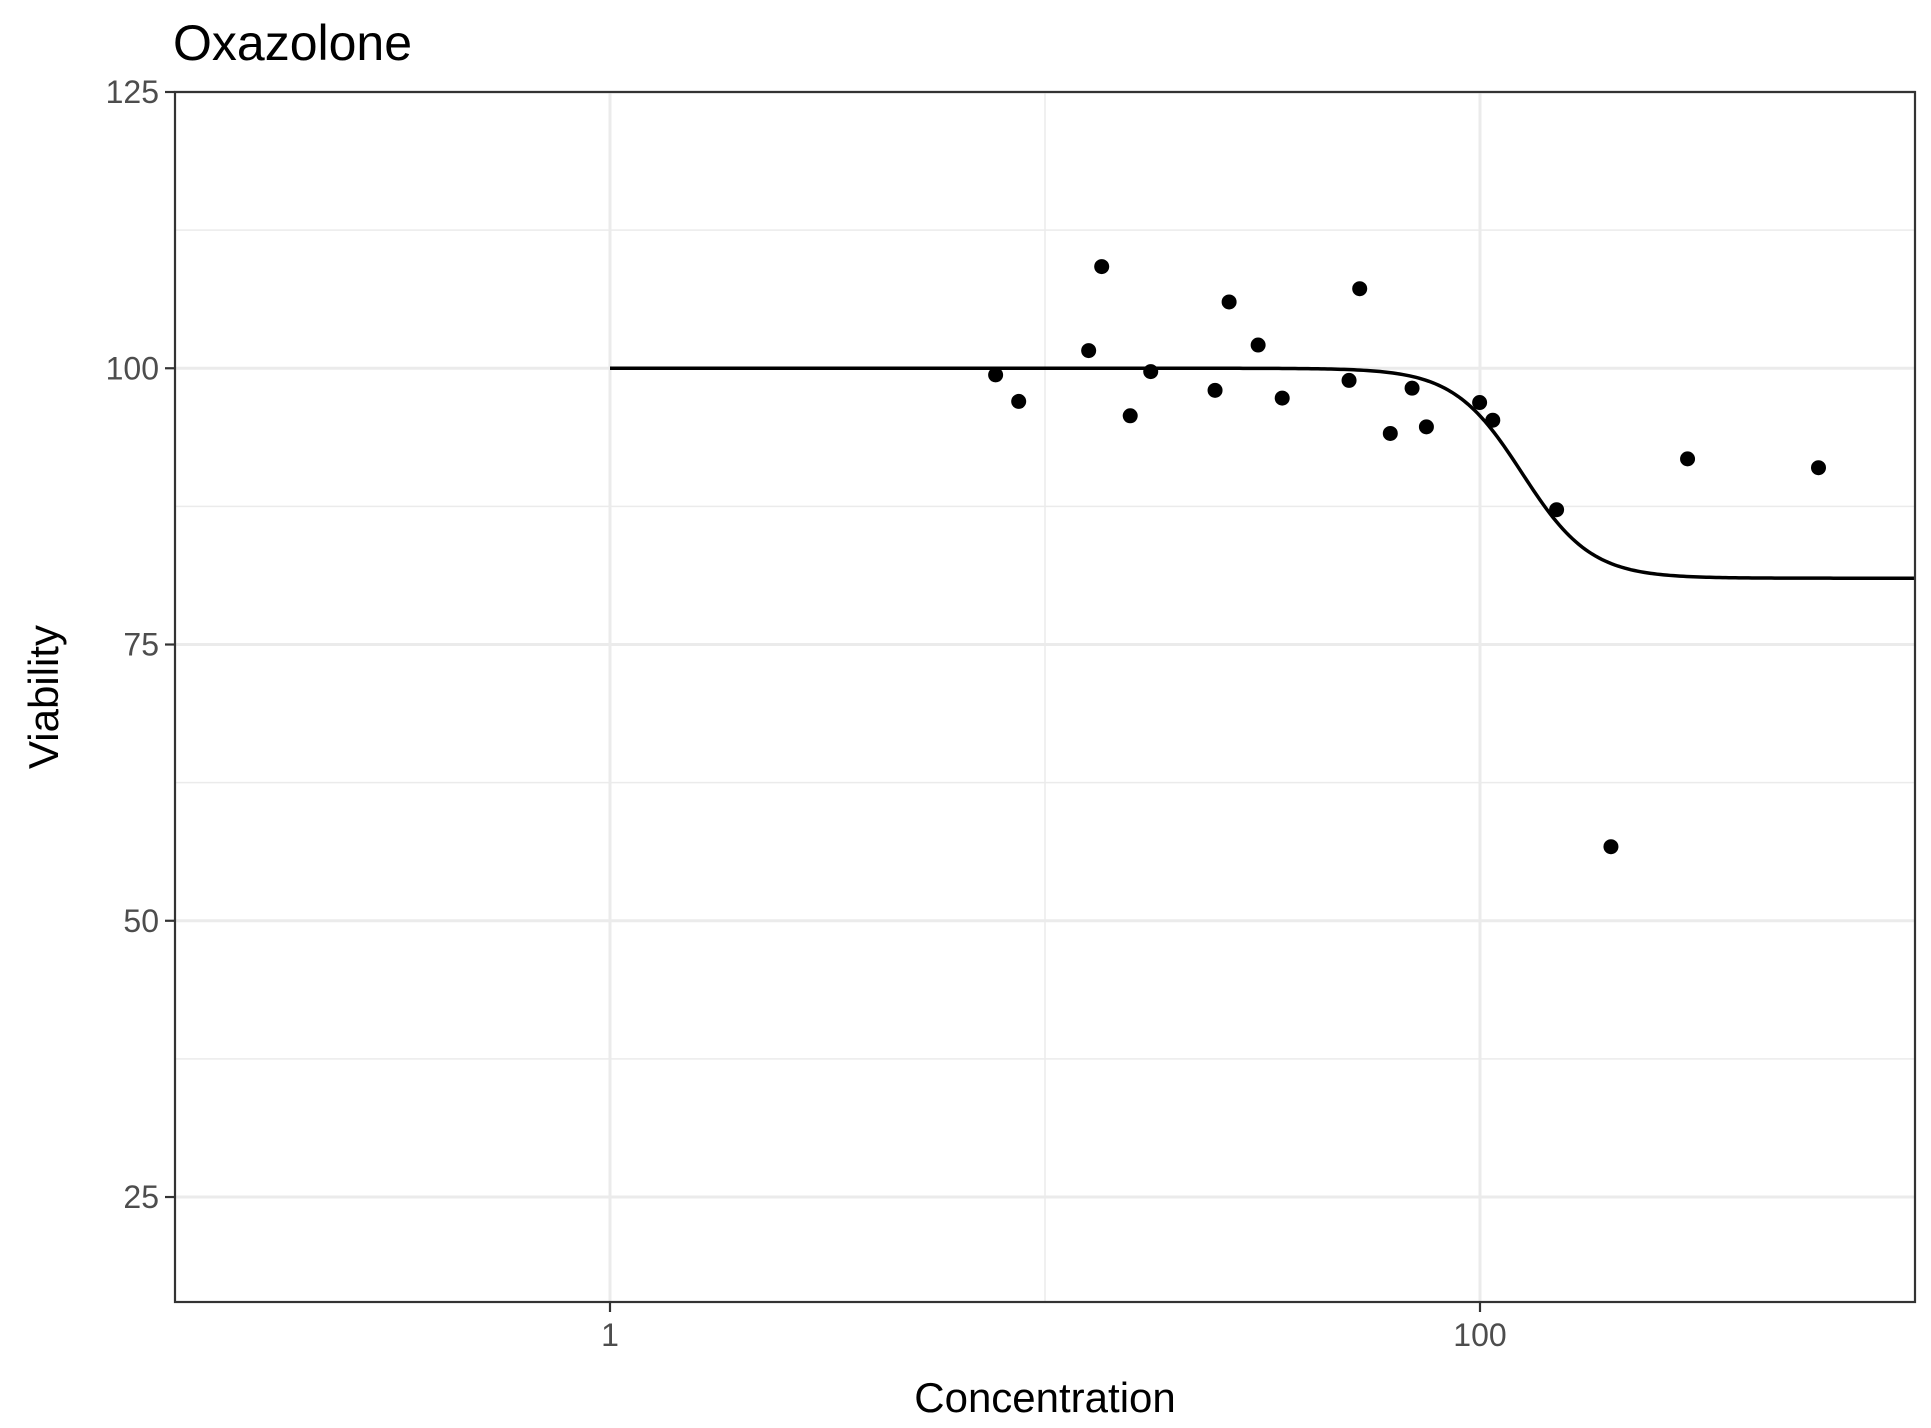  Describe the element at coordinates (141, 921) in the screenshot. I see `y-tick-label: 50` at that location.